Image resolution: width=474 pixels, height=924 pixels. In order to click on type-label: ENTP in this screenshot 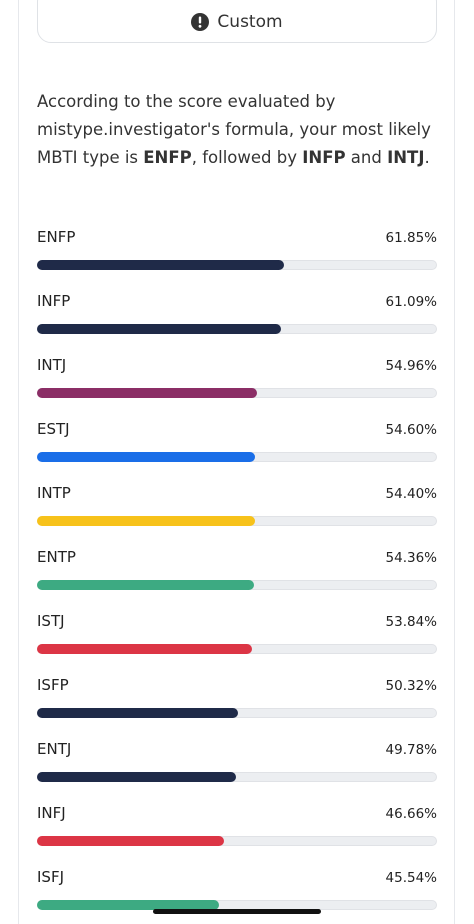, I will do `click(56, 557)`.